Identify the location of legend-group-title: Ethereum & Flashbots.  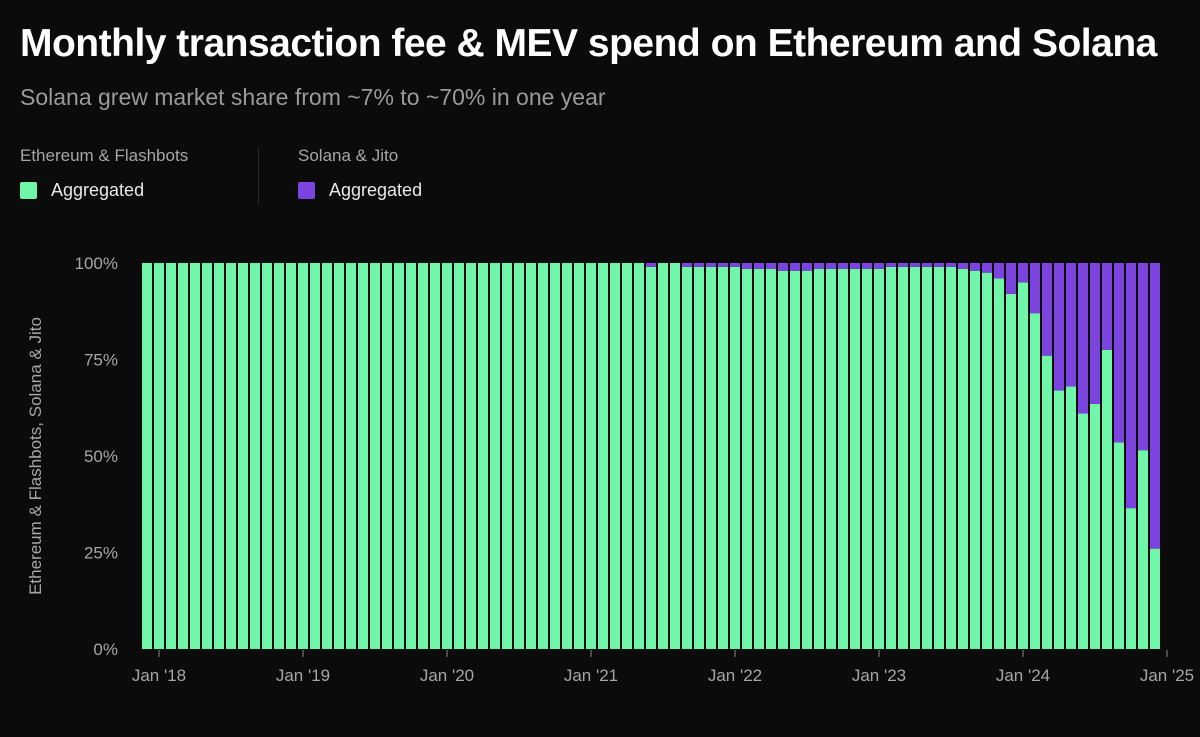
(104, 155).